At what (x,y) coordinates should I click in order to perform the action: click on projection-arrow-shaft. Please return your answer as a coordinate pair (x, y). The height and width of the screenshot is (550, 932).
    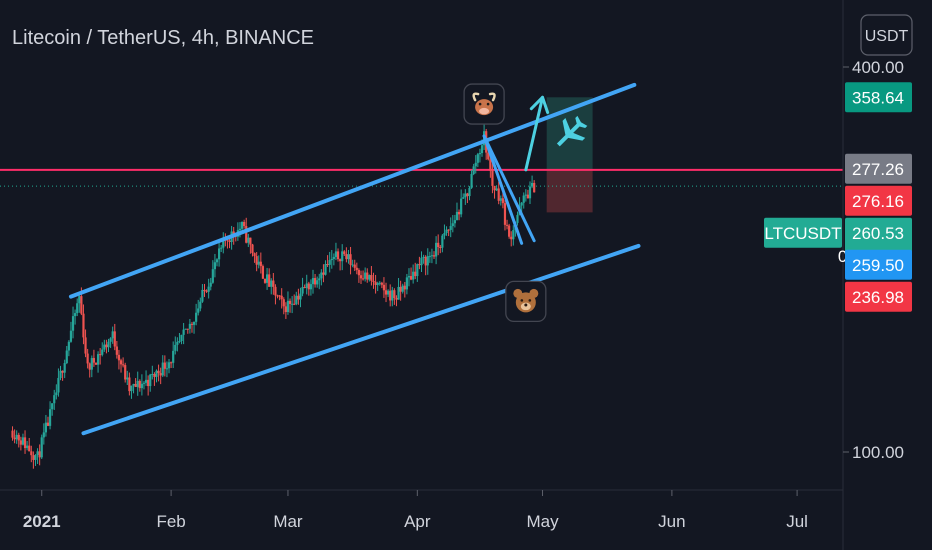
    Looking at the image, I should click on (534, 133).